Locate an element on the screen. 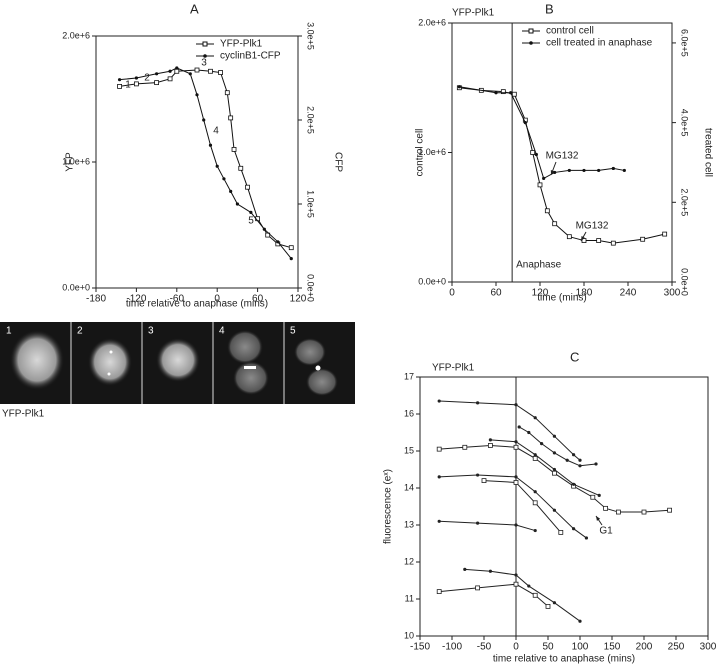 This screenshot has width=720, height=666. image-label: 1 is located at coordinates (9, 331).